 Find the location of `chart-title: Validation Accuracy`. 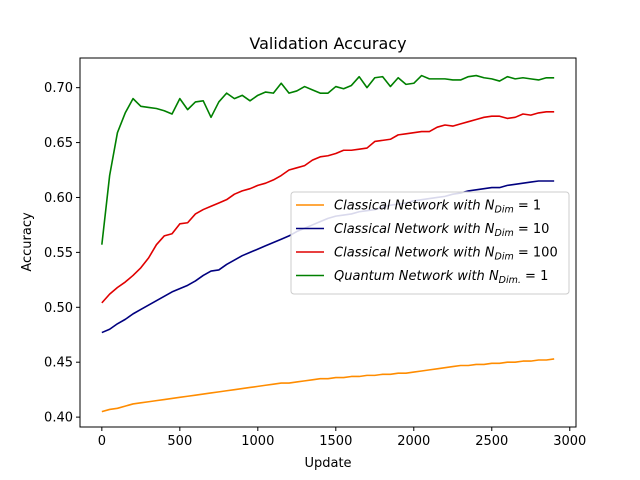

chart-title: Validation Accuracy is located at coordinates (327, 43).